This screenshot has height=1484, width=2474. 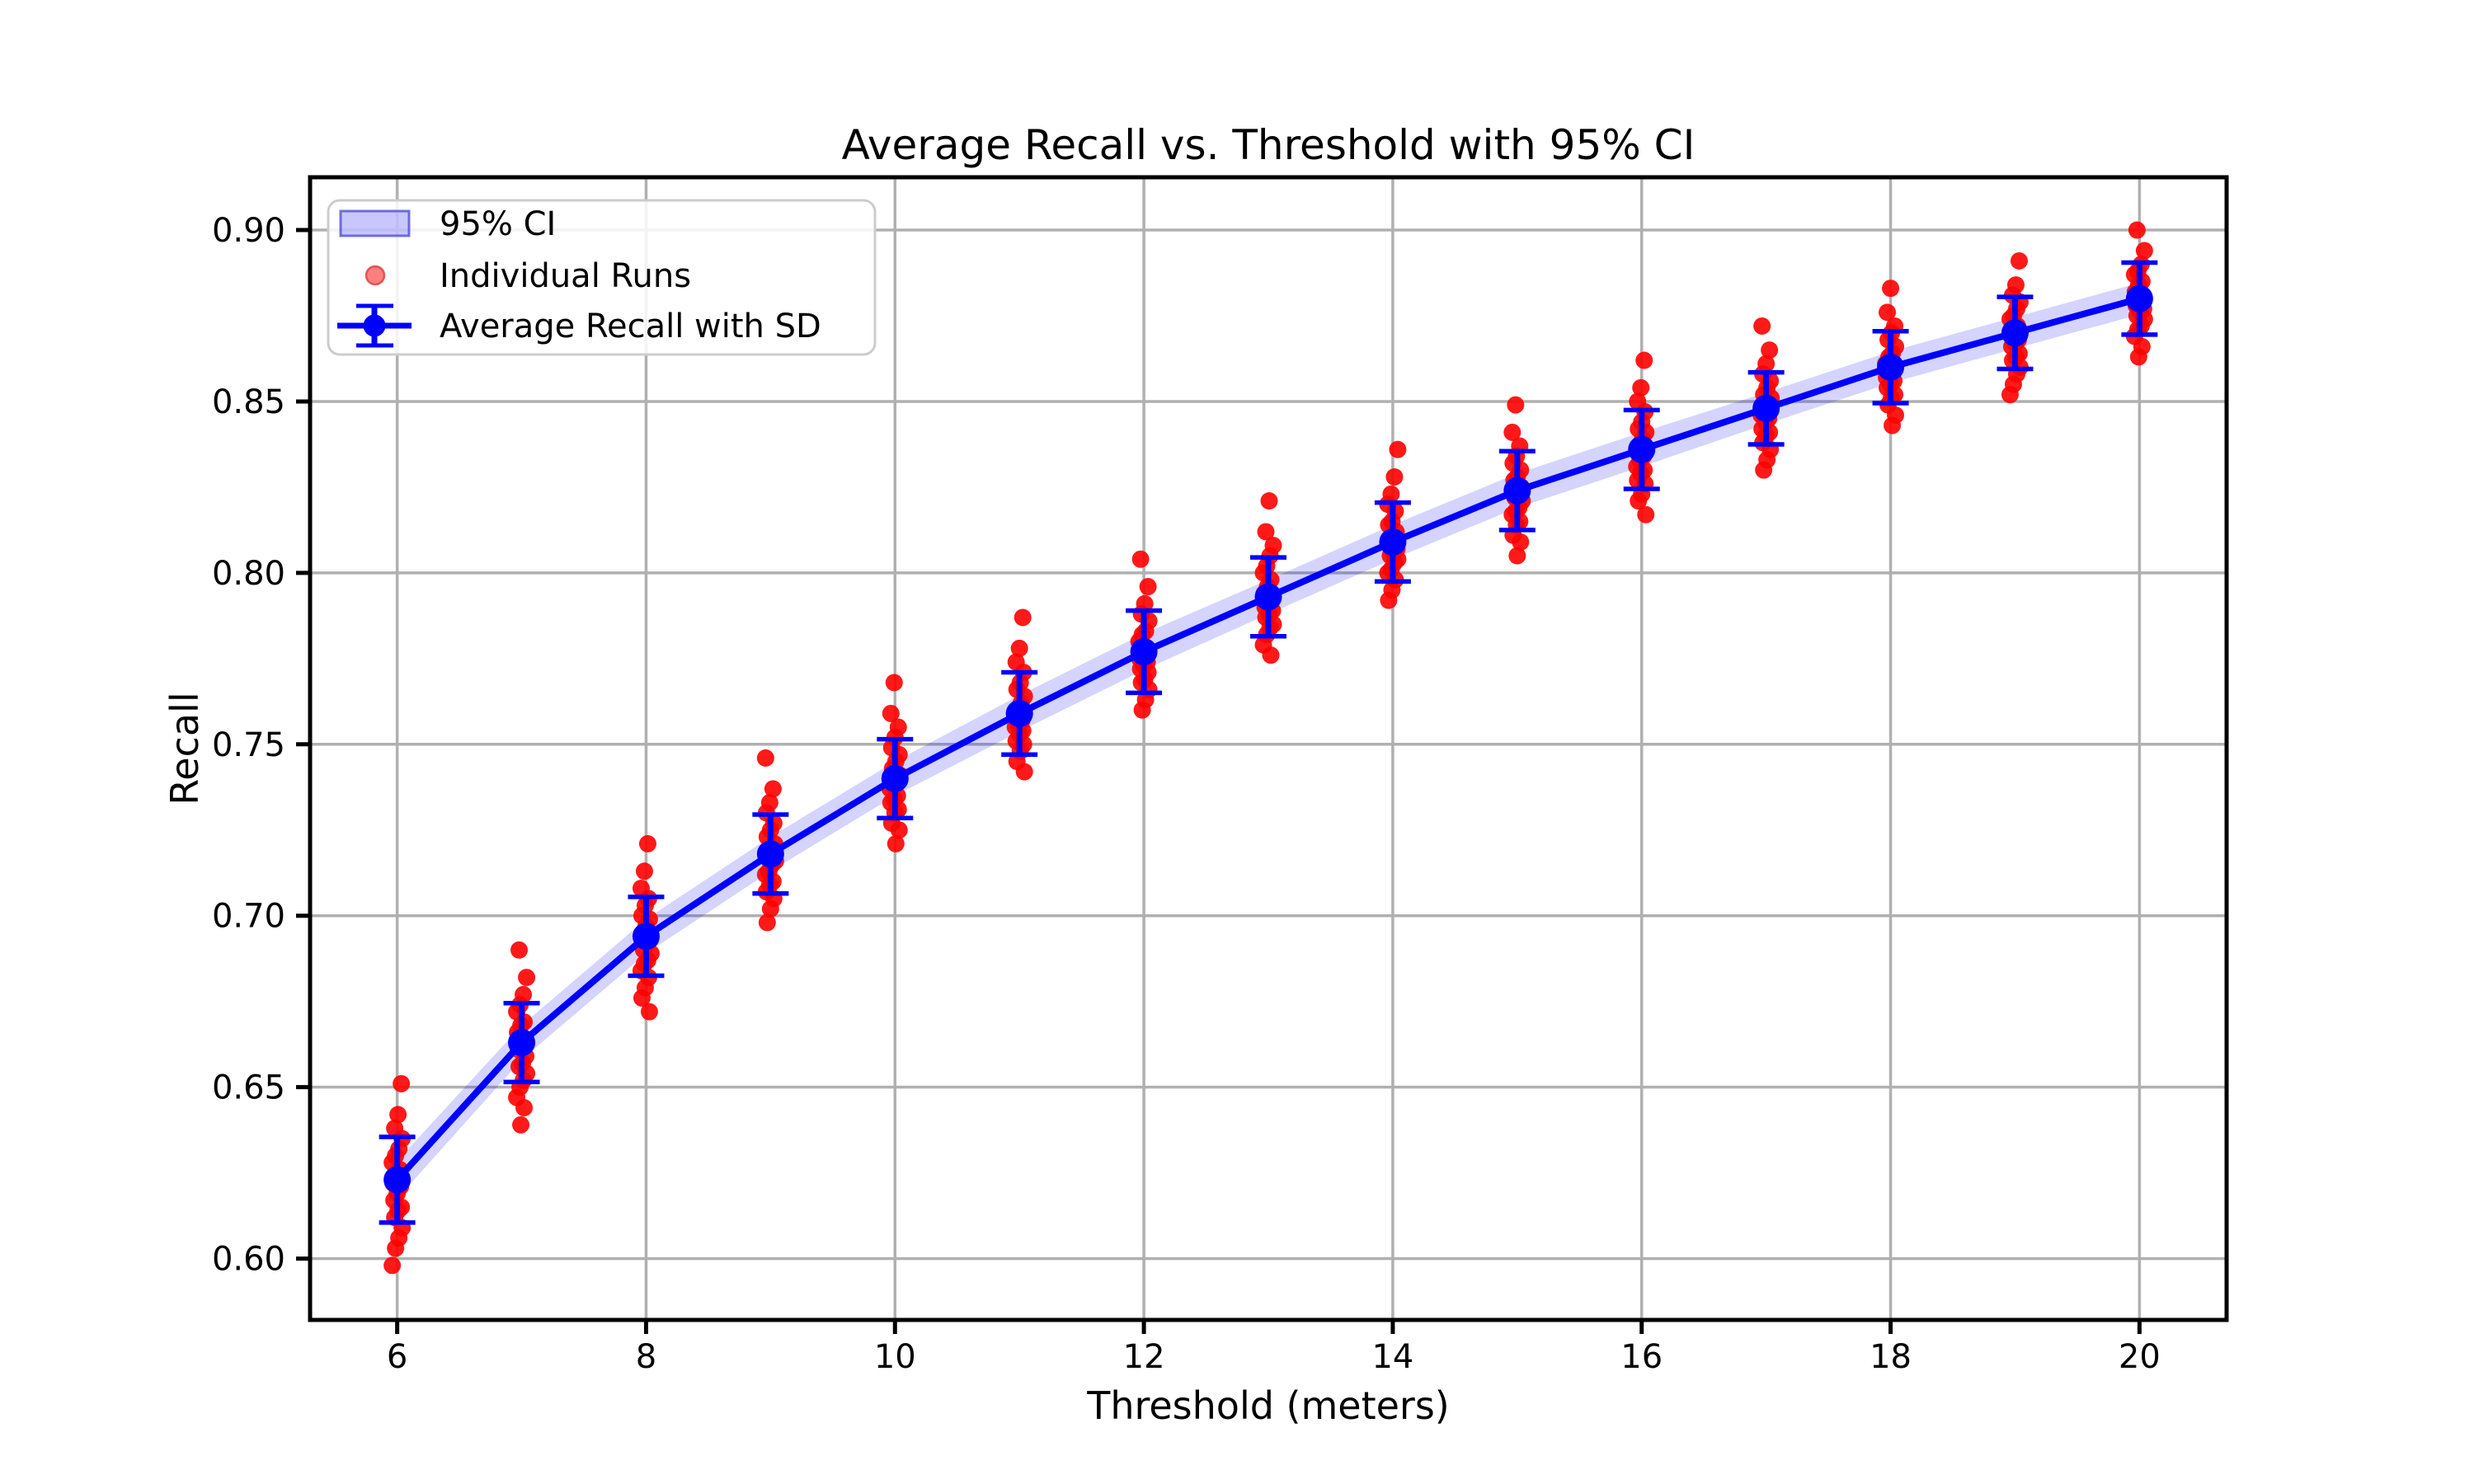 I want to click on errorbar-marker-icon, so click(x=374, y=325).